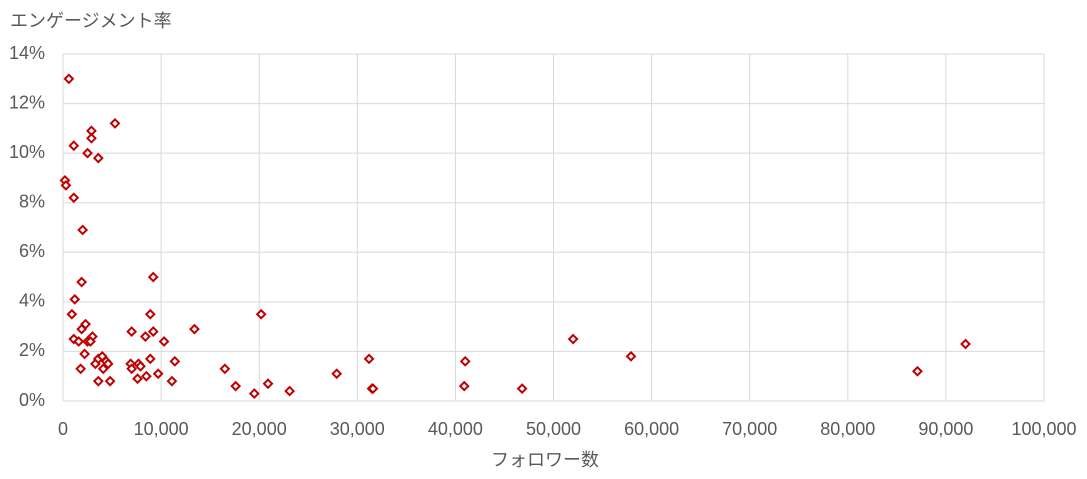 The height and width of the screenshot is (479, 1087). What do you see at coordinates (847, 429) in the screenshot?
I see `x-tick-label: 80,000` at bounding box center [847, 429].